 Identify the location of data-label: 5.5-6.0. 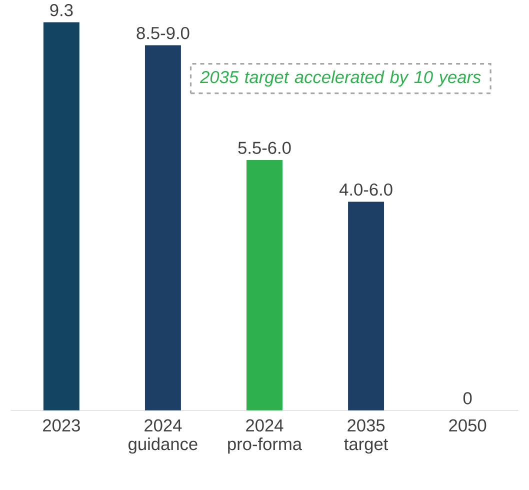
(264, 148).